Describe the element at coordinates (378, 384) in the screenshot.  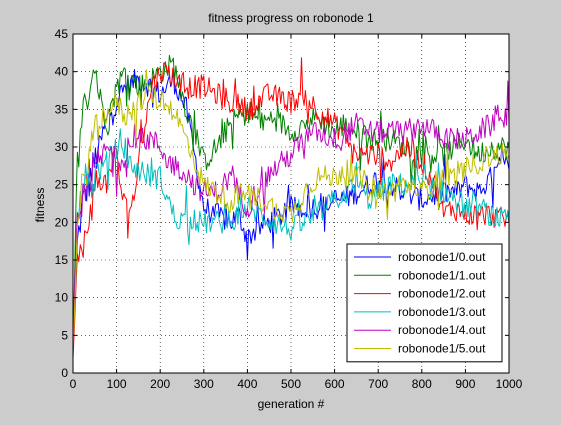
I see `x-tick-label: 700` at that location.